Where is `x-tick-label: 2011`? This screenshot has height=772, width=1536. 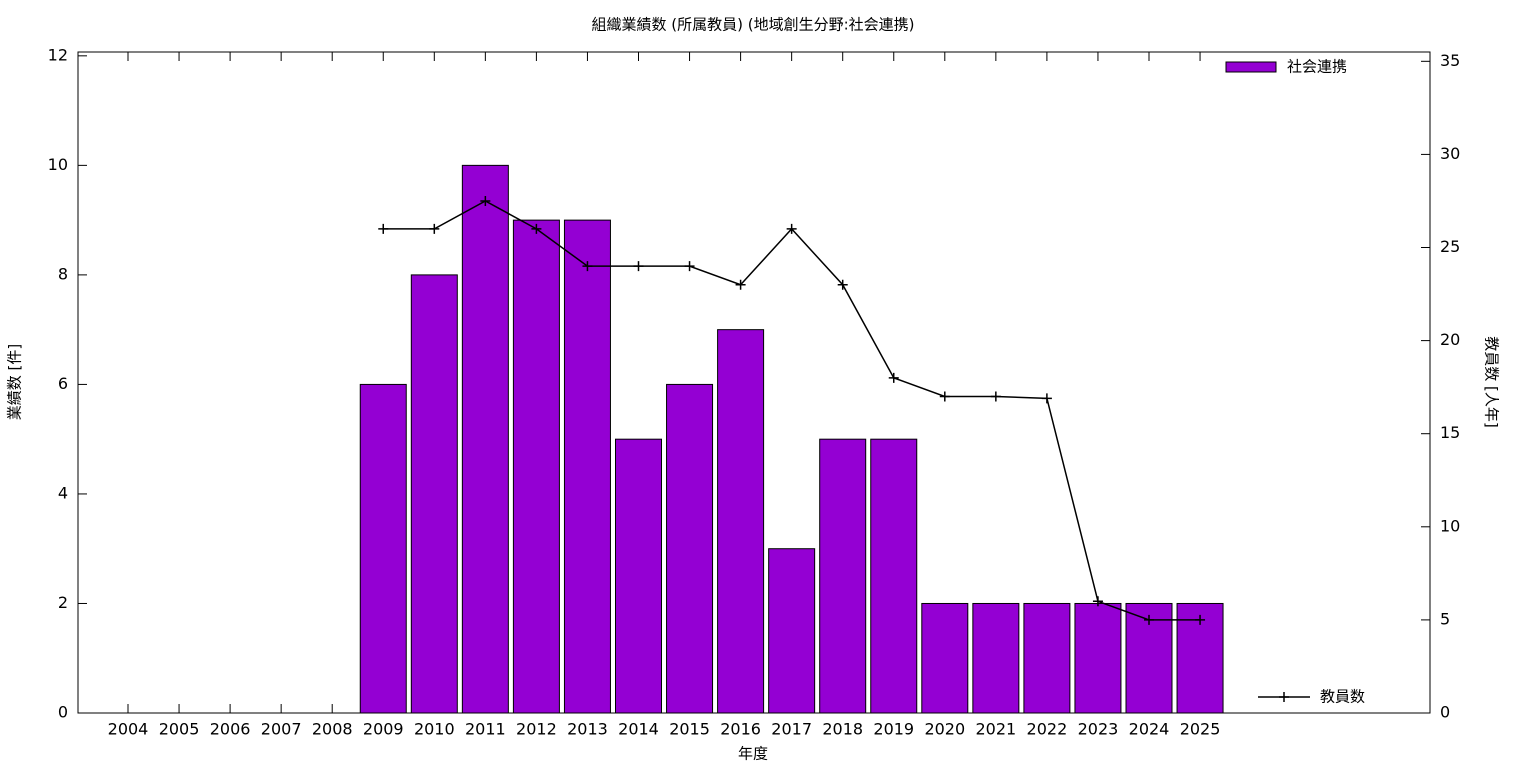 x-tick-label: 2011 is located at coordinates (485, 729).